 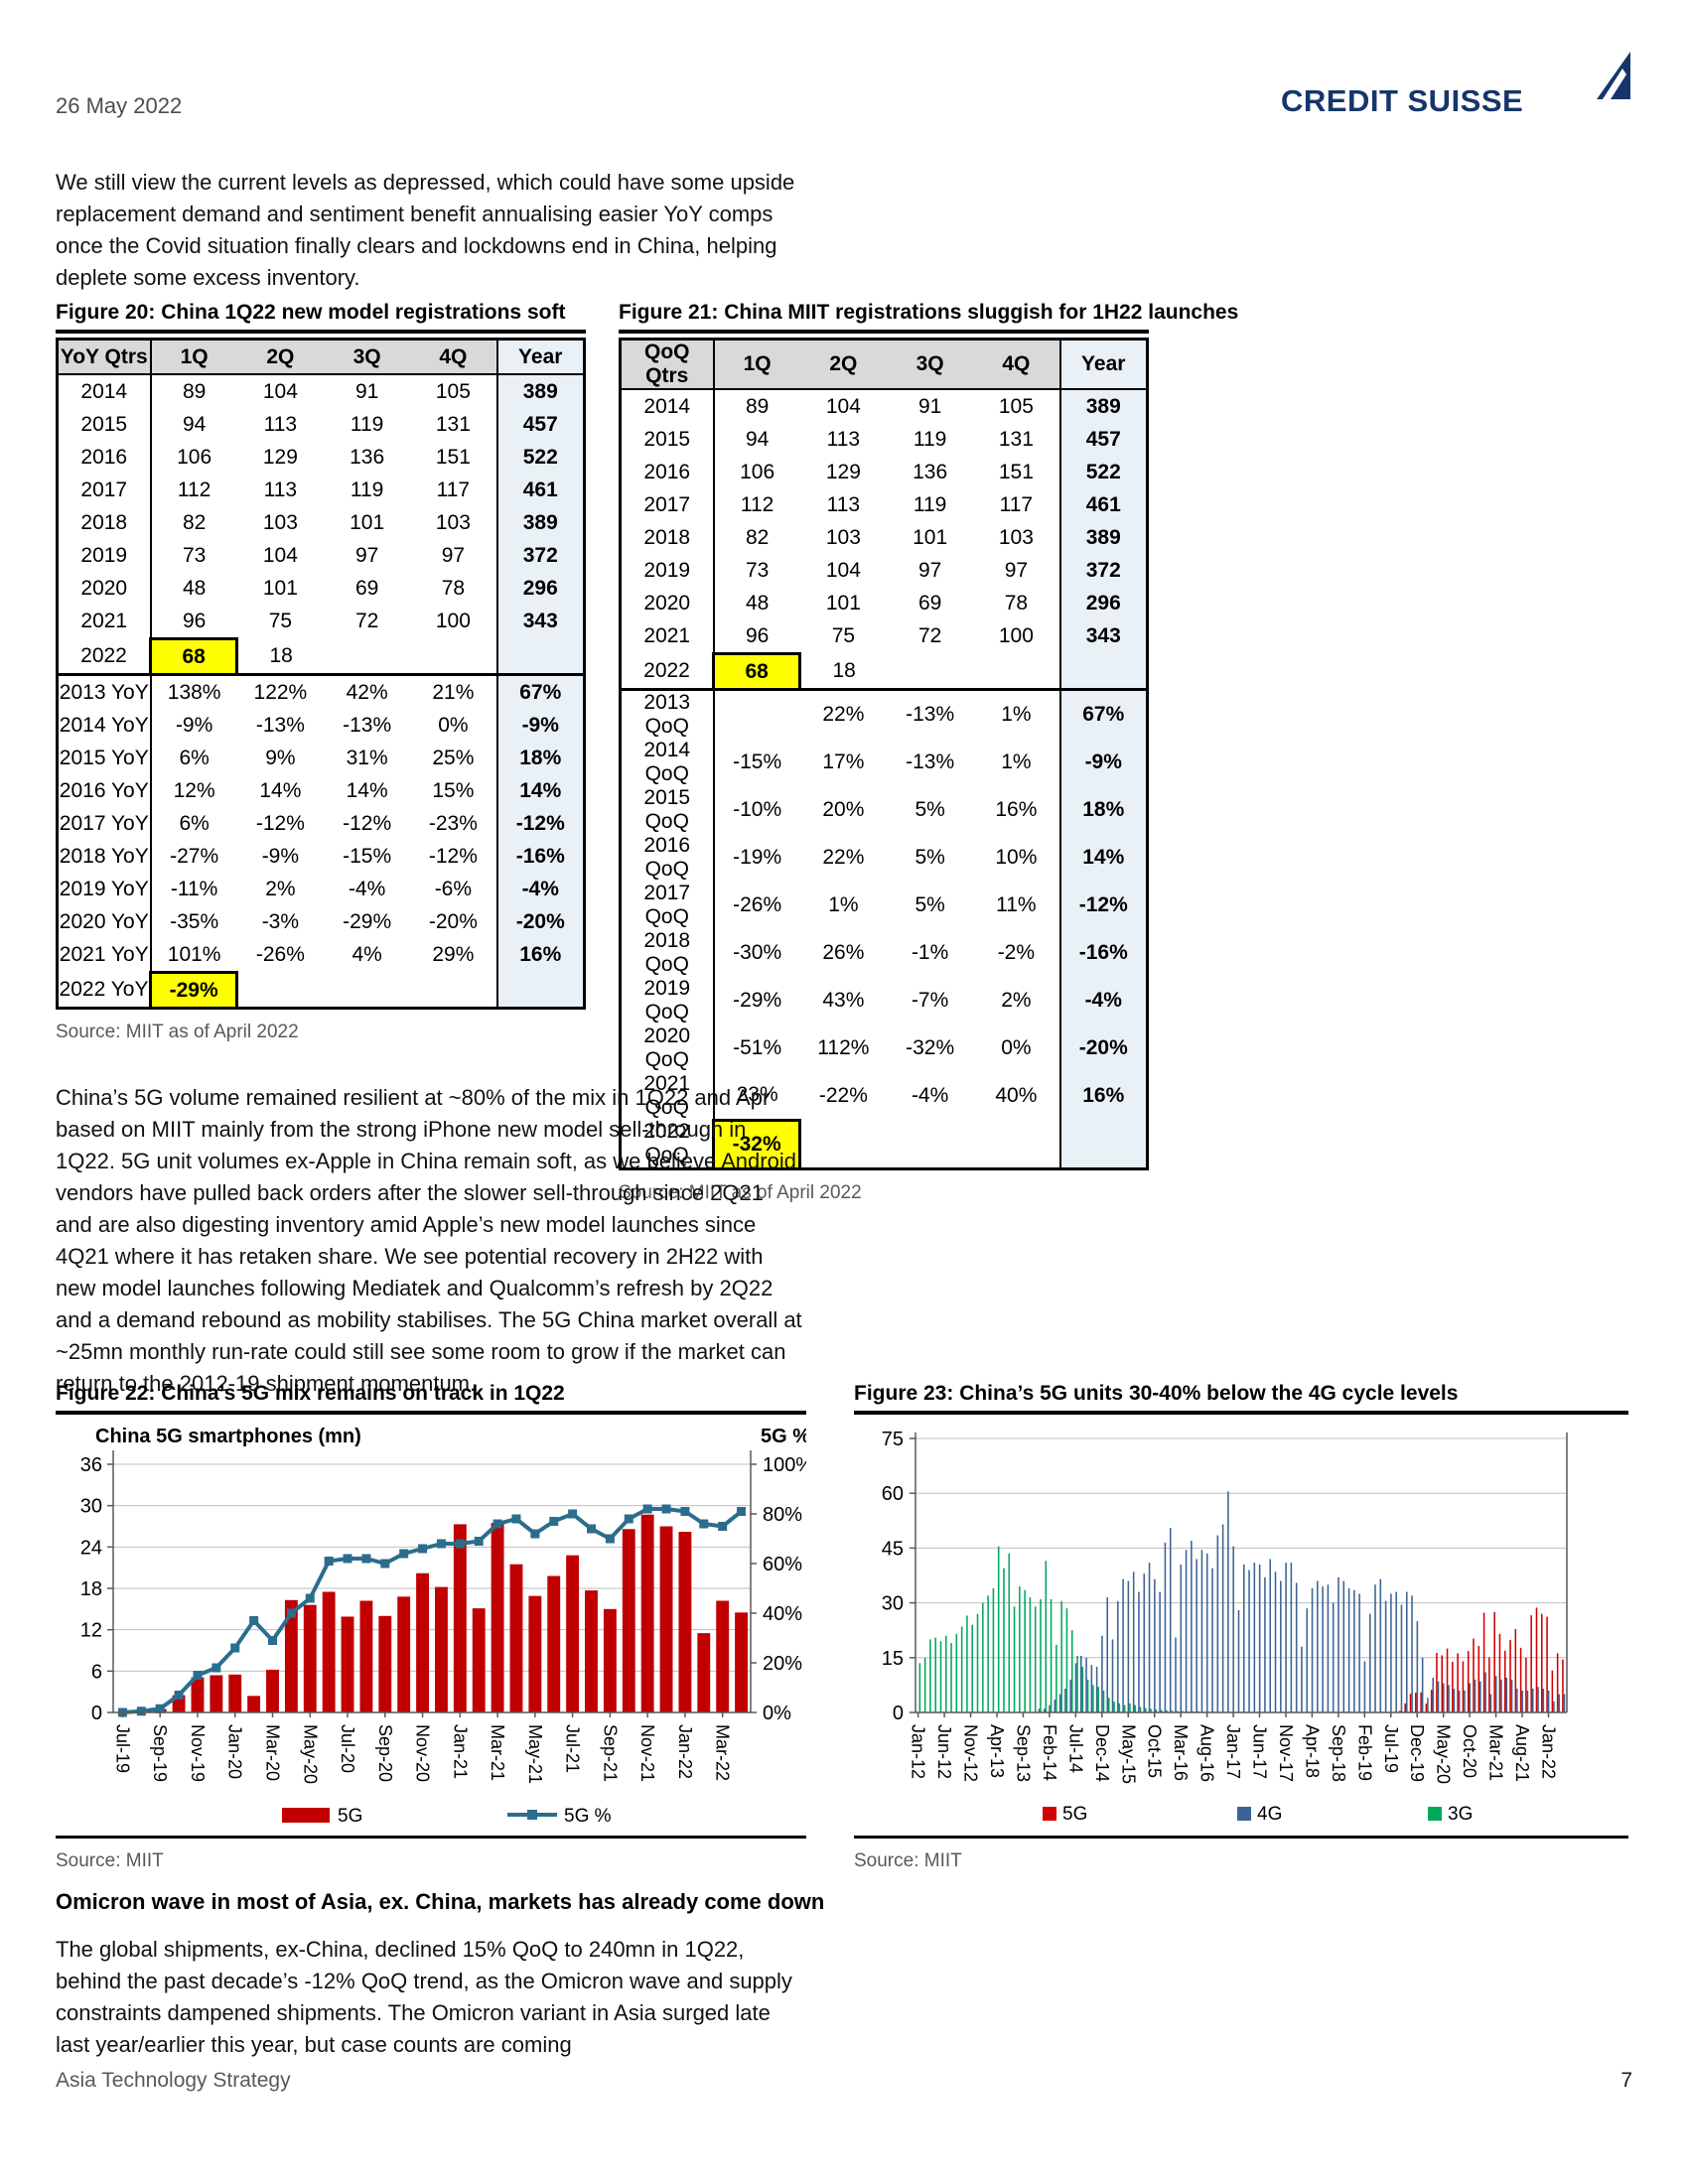 I want to click on svg-text: Dec-14, so click(x=1102, y=1753).